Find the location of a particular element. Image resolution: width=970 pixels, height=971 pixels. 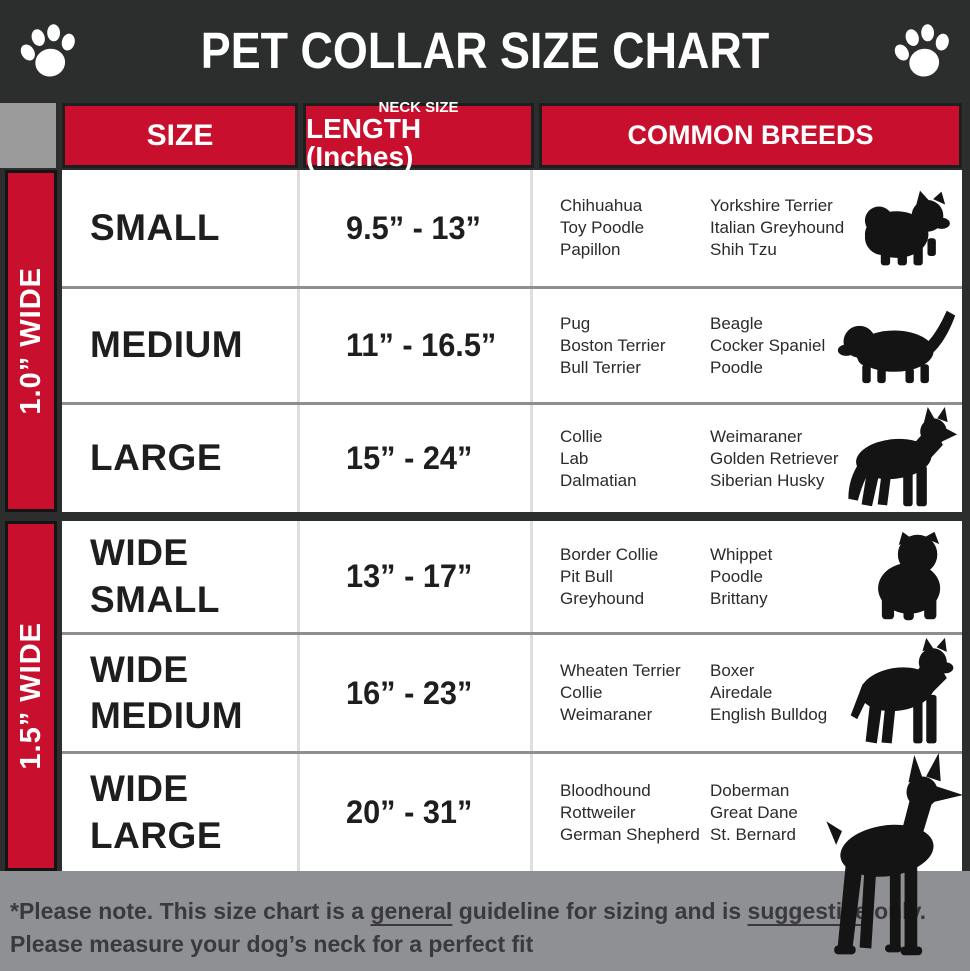

column-header-neck-size: NECK SIZE LENGTH (Inches) is located at coordinates (418, 135).